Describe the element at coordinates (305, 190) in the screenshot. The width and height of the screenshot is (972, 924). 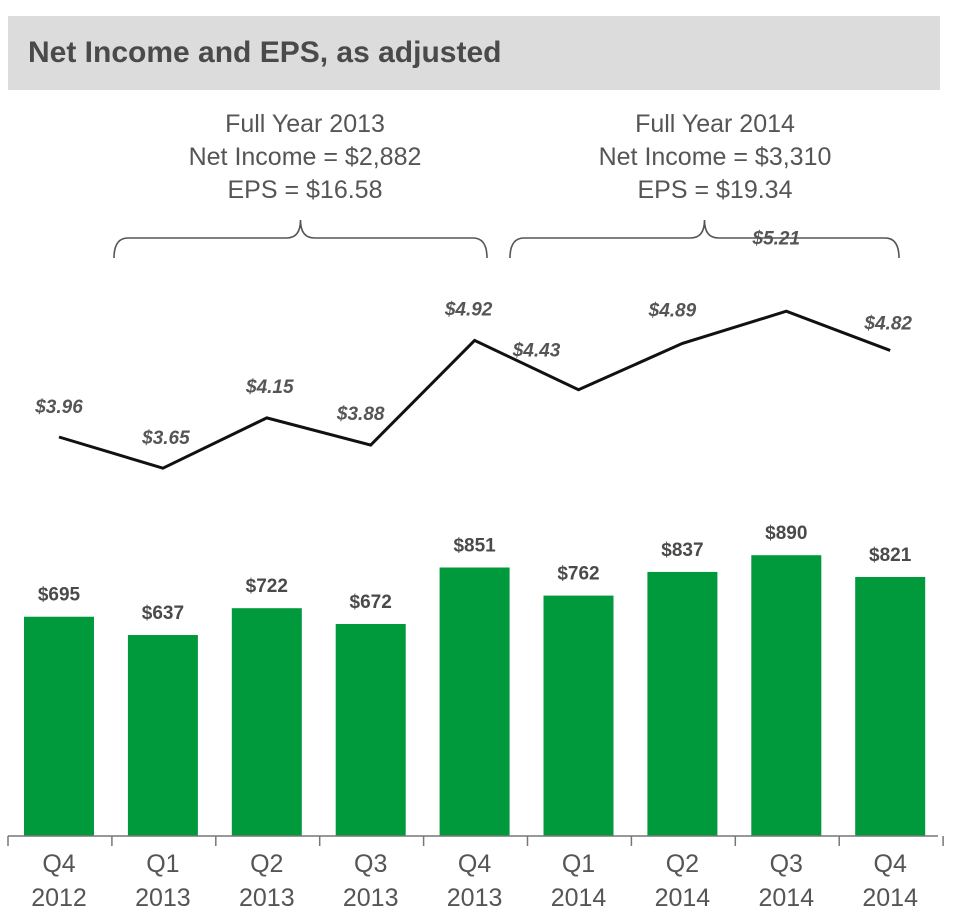
I see `annotation-line: EPS = $16.58` at that location.